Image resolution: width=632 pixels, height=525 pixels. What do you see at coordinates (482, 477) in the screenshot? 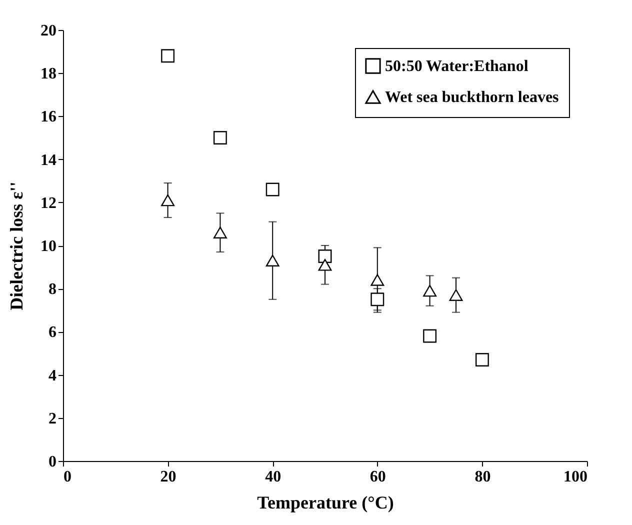
I see `x-tick-label: 80` at bounding box center [482, 477].